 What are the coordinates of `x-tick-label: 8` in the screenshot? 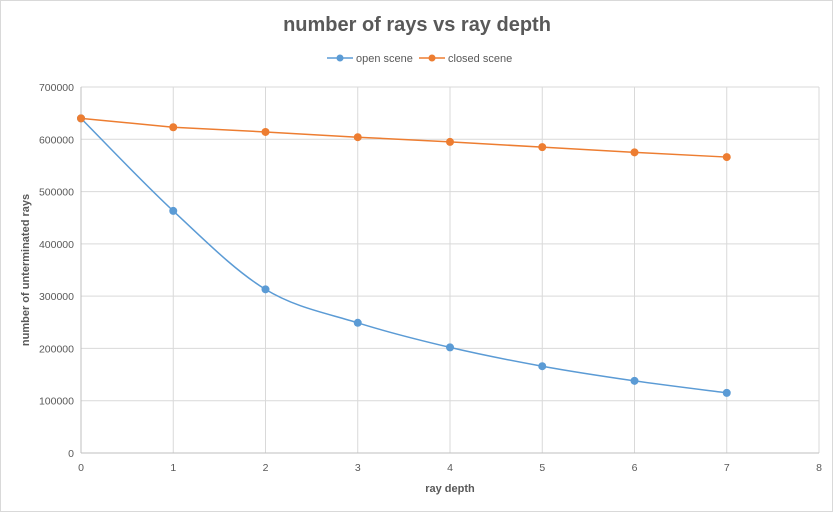 It's located at (819, 468).